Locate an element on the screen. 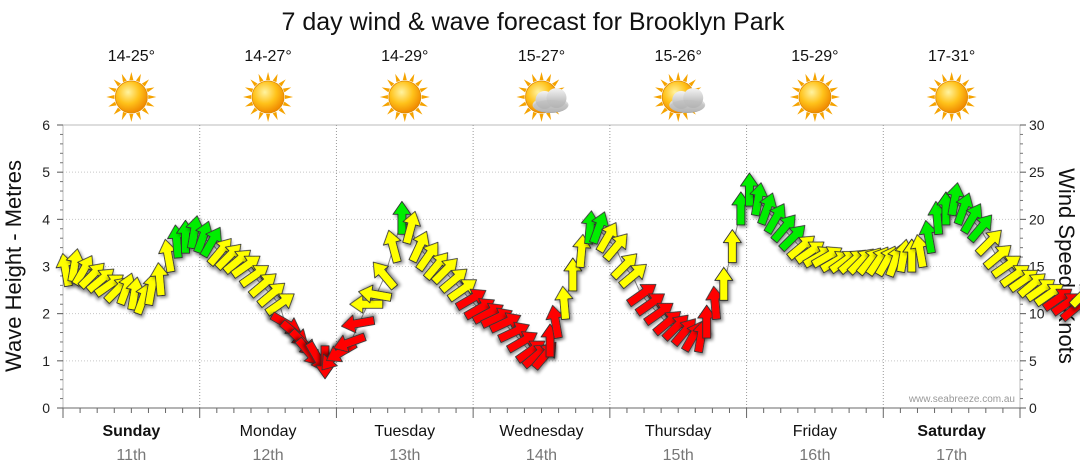 The width and height of the screenshot is (1080, 475). temperature-label: 14-27° is located at coordinates (267, 56).